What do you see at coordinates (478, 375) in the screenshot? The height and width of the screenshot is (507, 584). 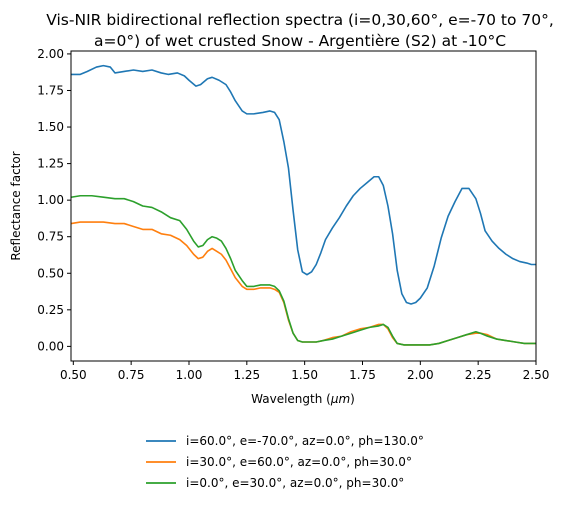 I see `x-tick-label: 2.25` at bounding box center [478, 375].